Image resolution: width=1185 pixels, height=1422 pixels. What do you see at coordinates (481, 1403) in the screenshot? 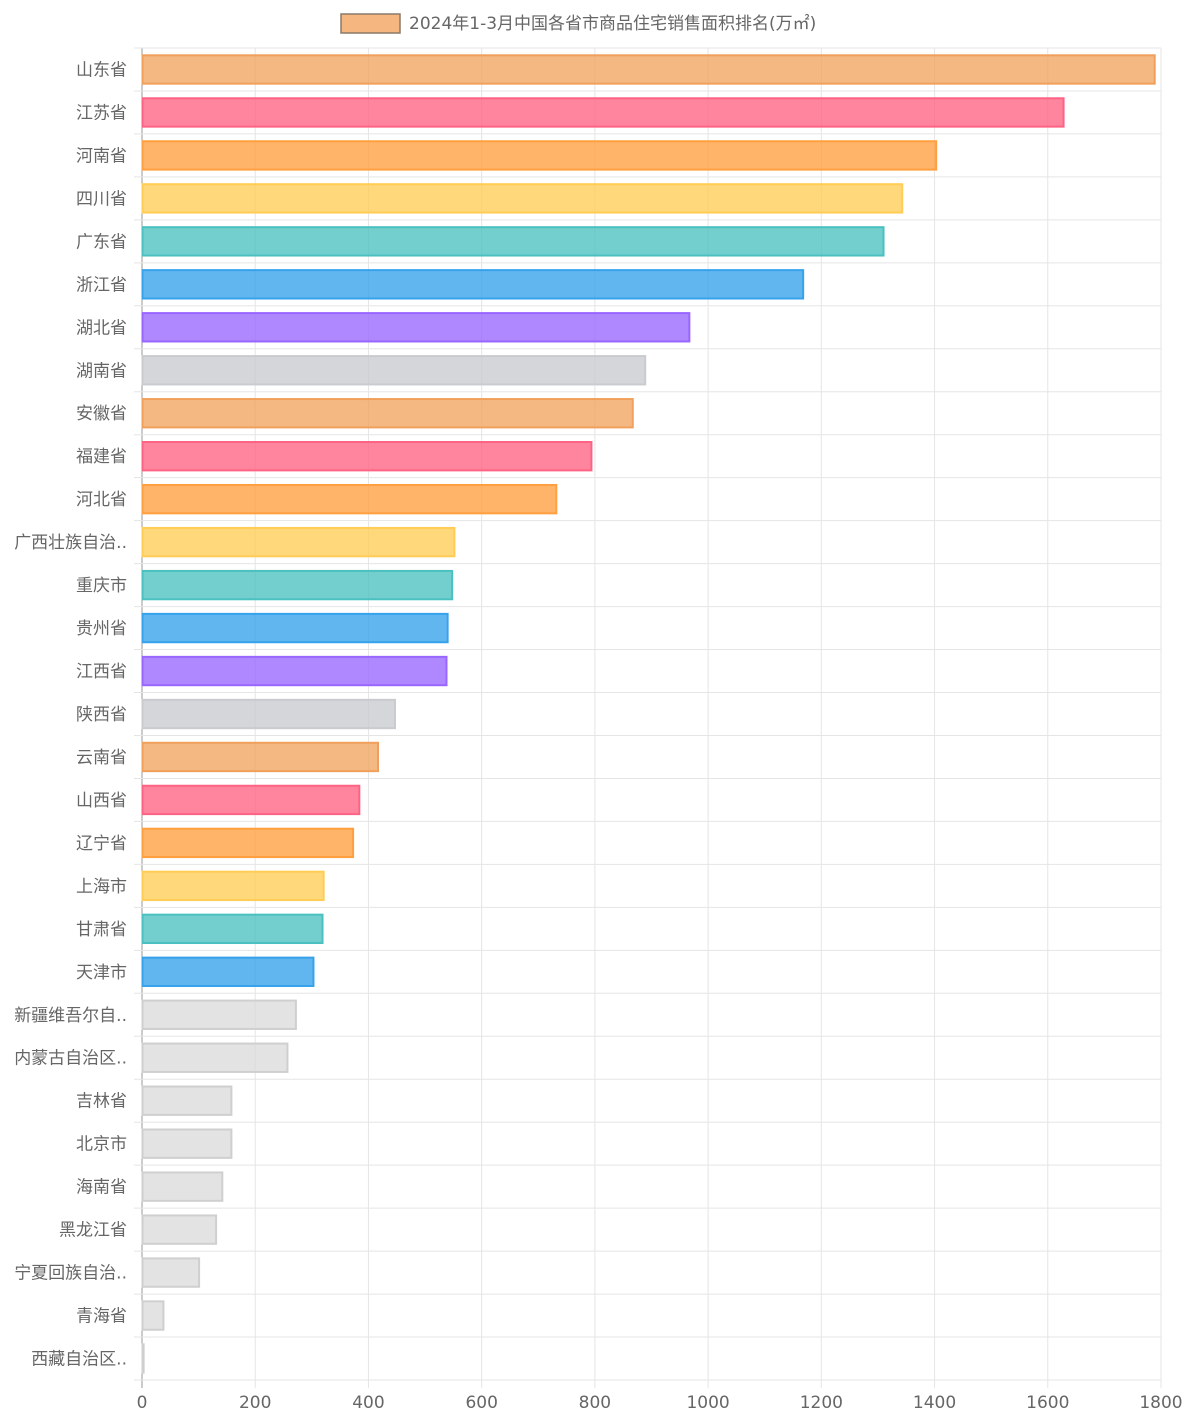
I see `x-tick-label: 600` at bounding box center [481, 1403].